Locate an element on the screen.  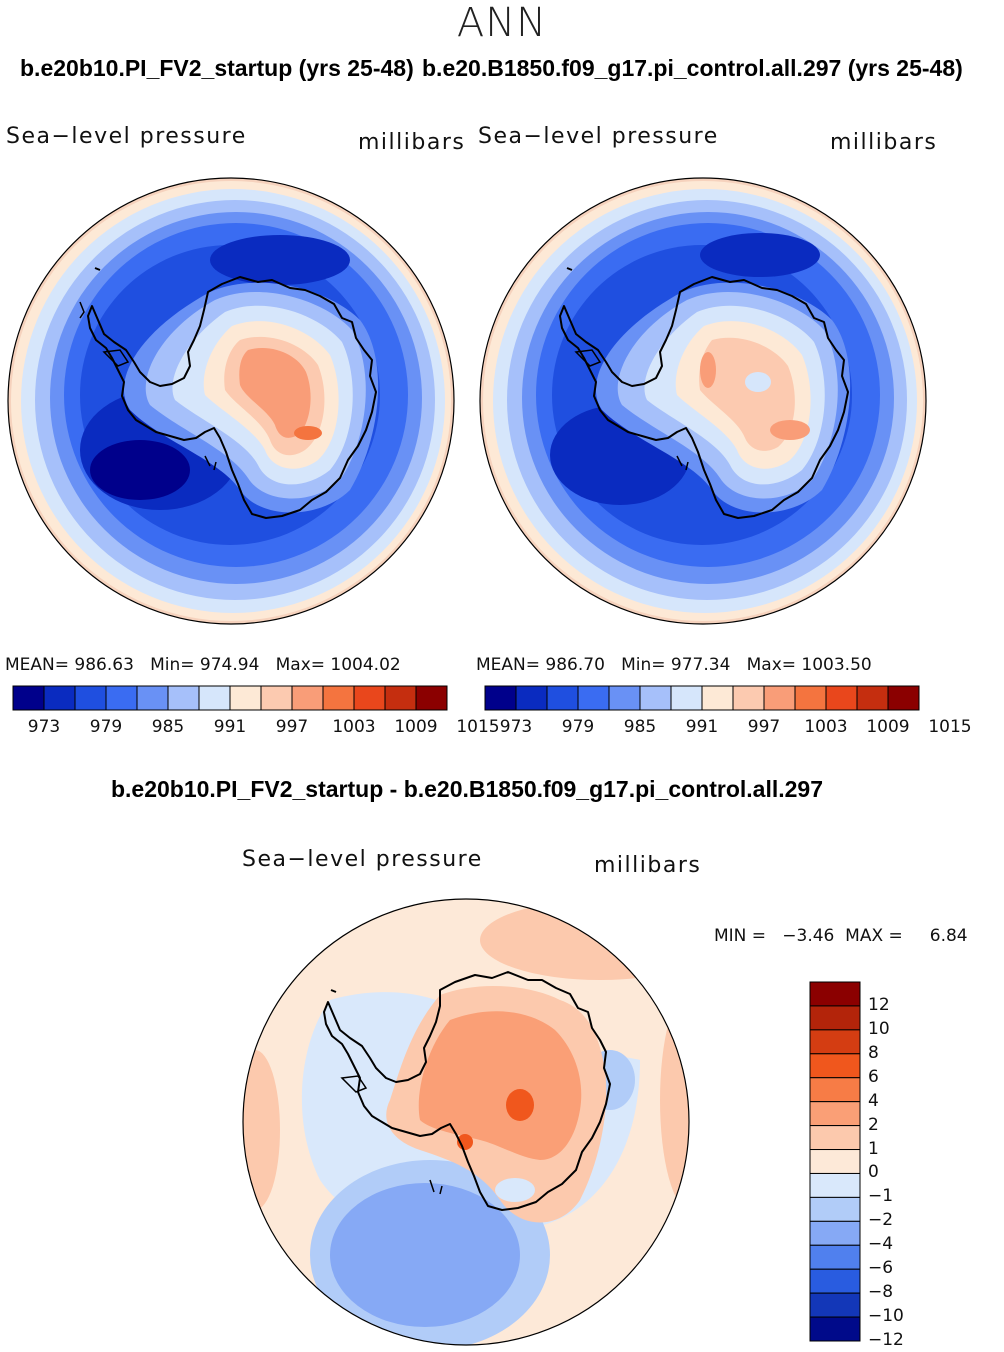
diff-units-label: millibars is located at coordinates (648, 865).